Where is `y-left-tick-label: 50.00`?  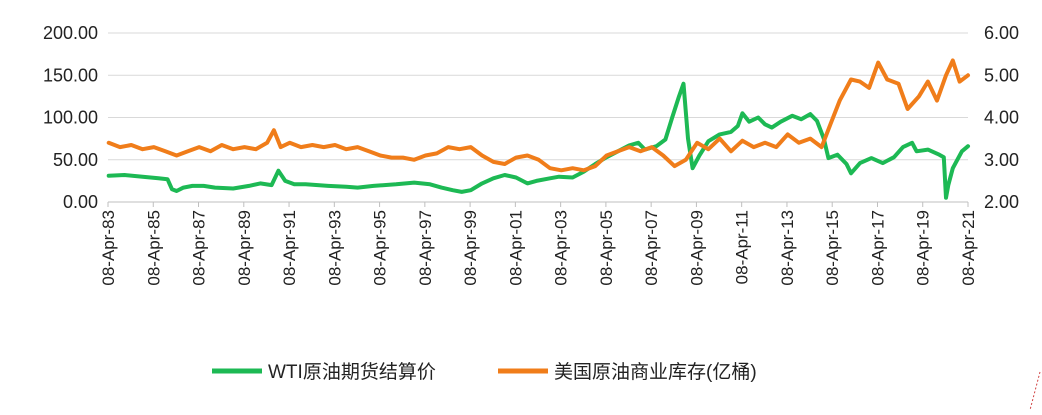 y-left-tick-label: 50.00 is located at coordinates (75, 160).